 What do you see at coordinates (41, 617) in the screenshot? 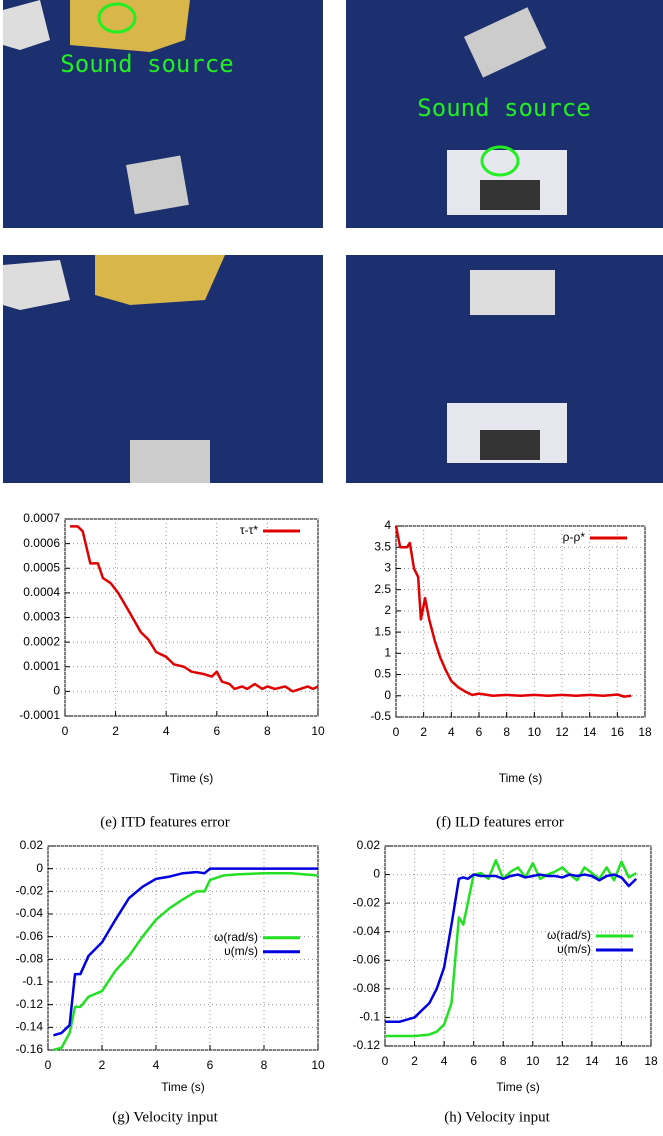
I see `y-tick-label: 0.0003` at bounding box center [41, 617].